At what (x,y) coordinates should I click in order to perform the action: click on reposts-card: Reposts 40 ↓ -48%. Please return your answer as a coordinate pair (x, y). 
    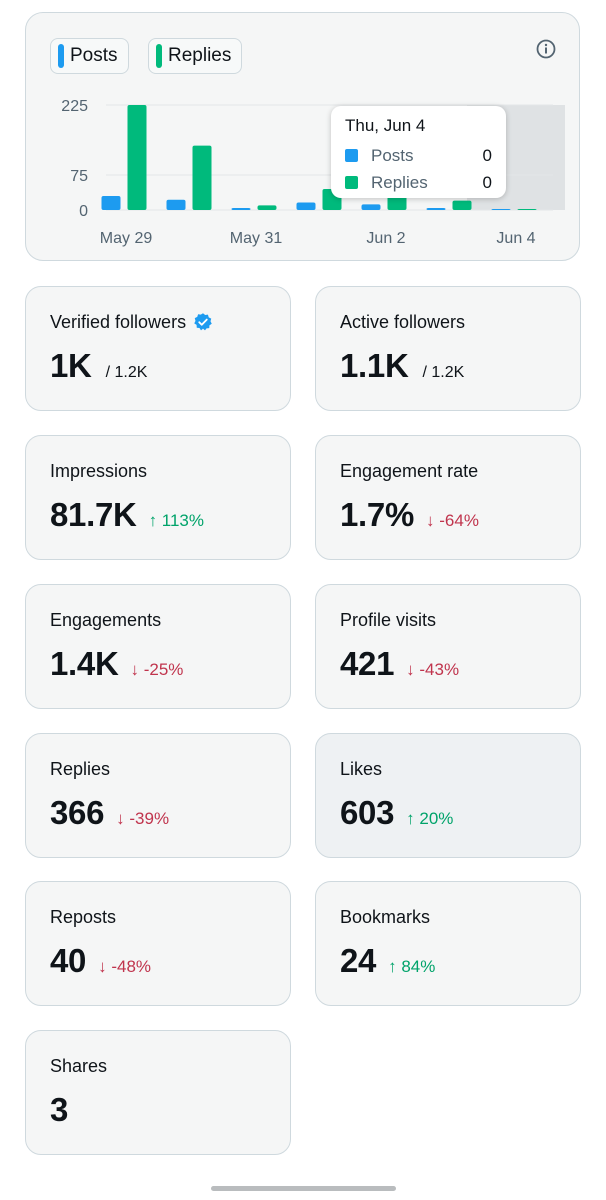
    Looking at the image, I should click on (158, 943).